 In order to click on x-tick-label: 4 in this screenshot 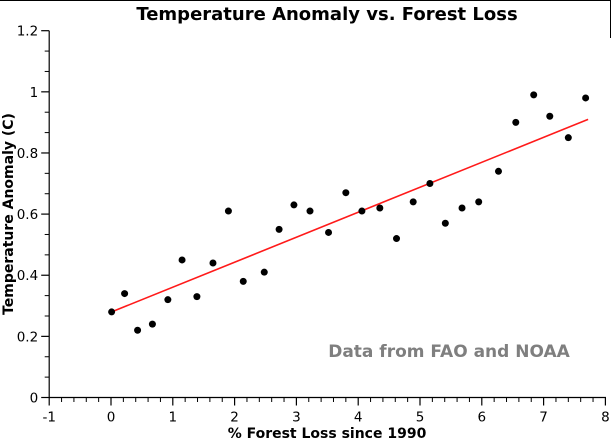, I will do `click(358, 418)`.